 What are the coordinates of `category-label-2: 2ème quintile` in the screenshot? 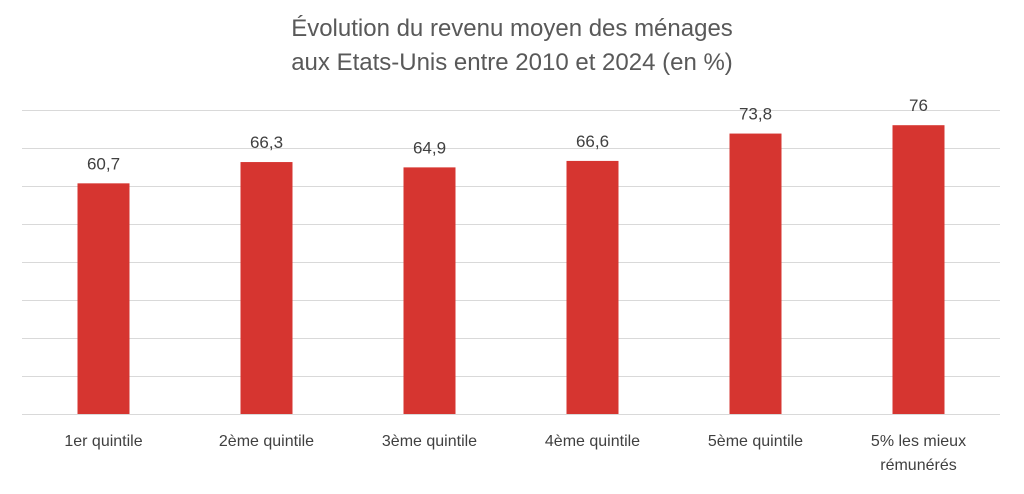 It's located at (266, 441).